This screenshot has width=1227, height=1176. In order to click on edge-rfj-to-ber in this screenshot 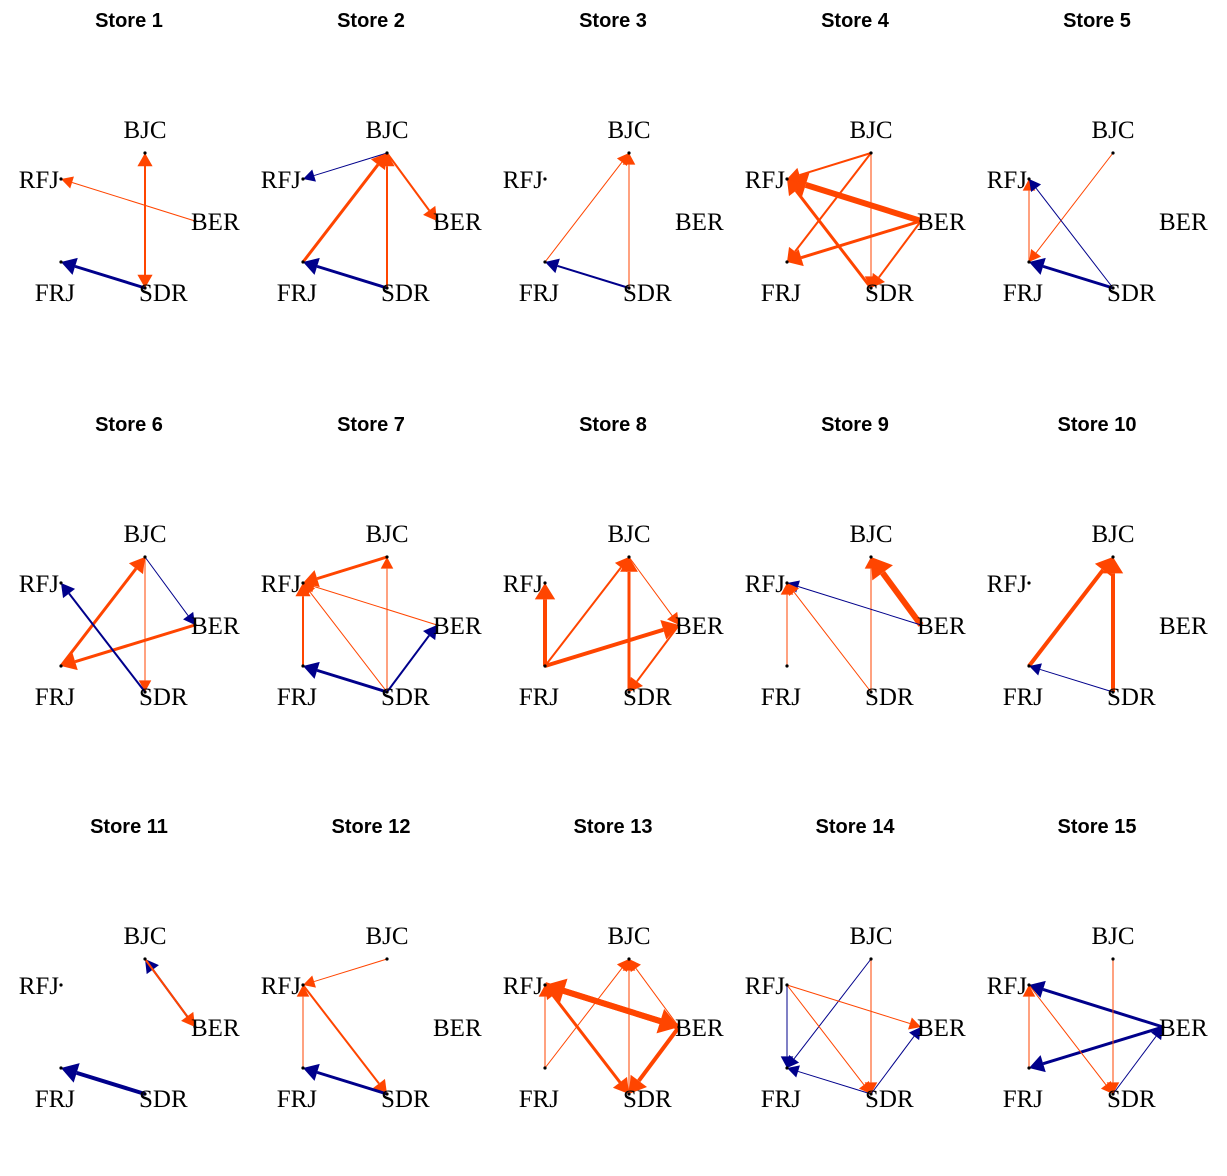, I will do `click(853, 1007)`.